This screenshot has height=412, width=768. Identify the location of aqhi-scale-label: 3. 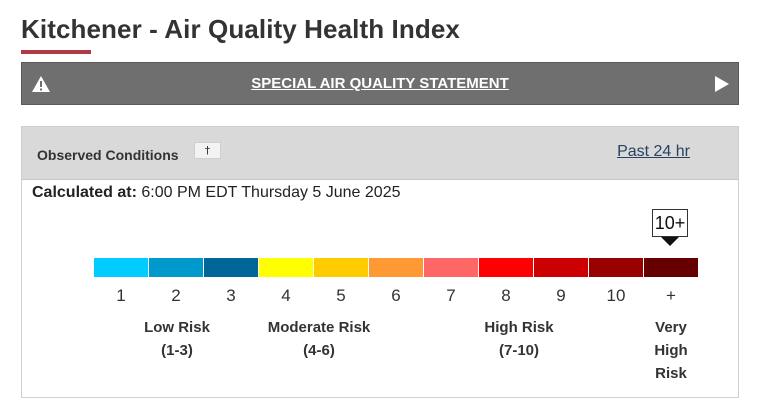
(231, 295).